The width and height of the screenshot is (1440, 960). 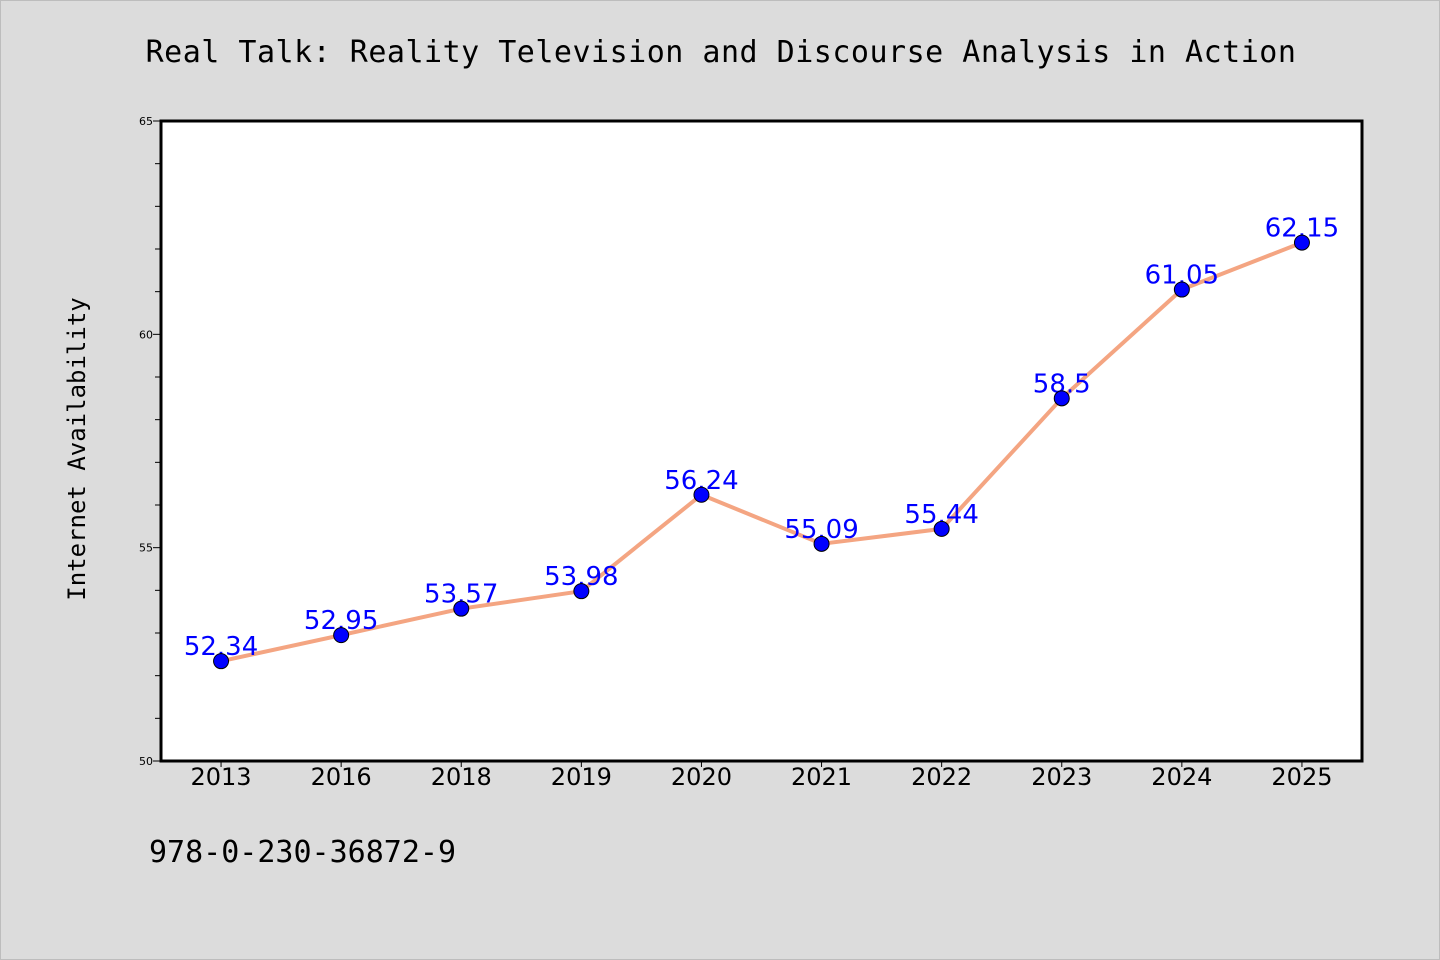 I want to click on y-tick-label: 55, so click(x=146, y=548).